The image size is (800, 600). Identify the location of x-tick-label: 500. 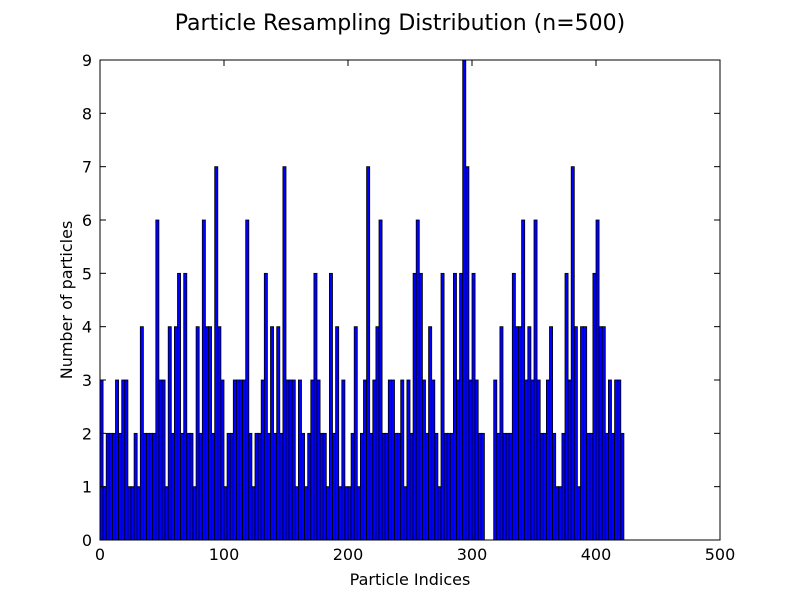
(720, 554).